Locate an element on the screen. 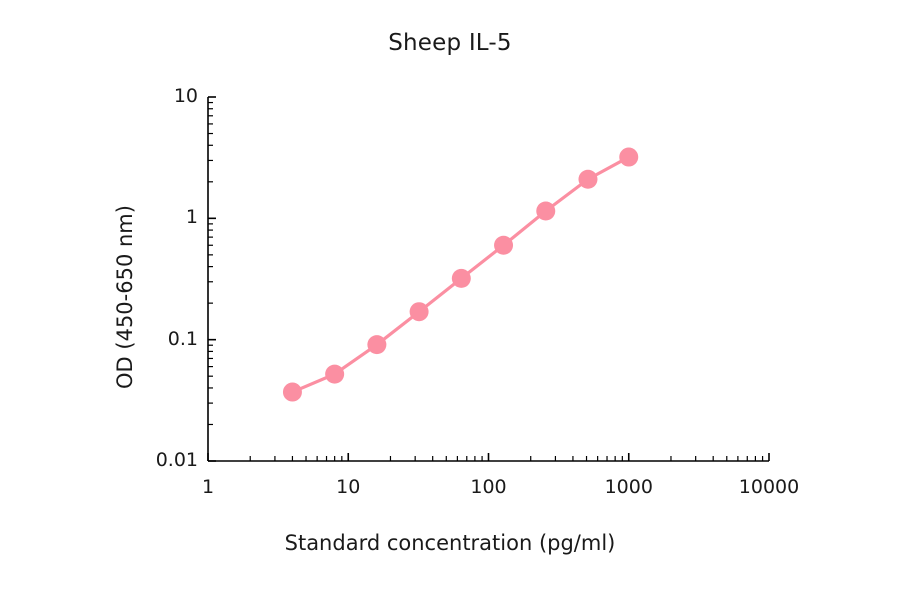 This screenshot has height=594, width=900. x-tick-label: 1000 is located at coordinates (628, 487).